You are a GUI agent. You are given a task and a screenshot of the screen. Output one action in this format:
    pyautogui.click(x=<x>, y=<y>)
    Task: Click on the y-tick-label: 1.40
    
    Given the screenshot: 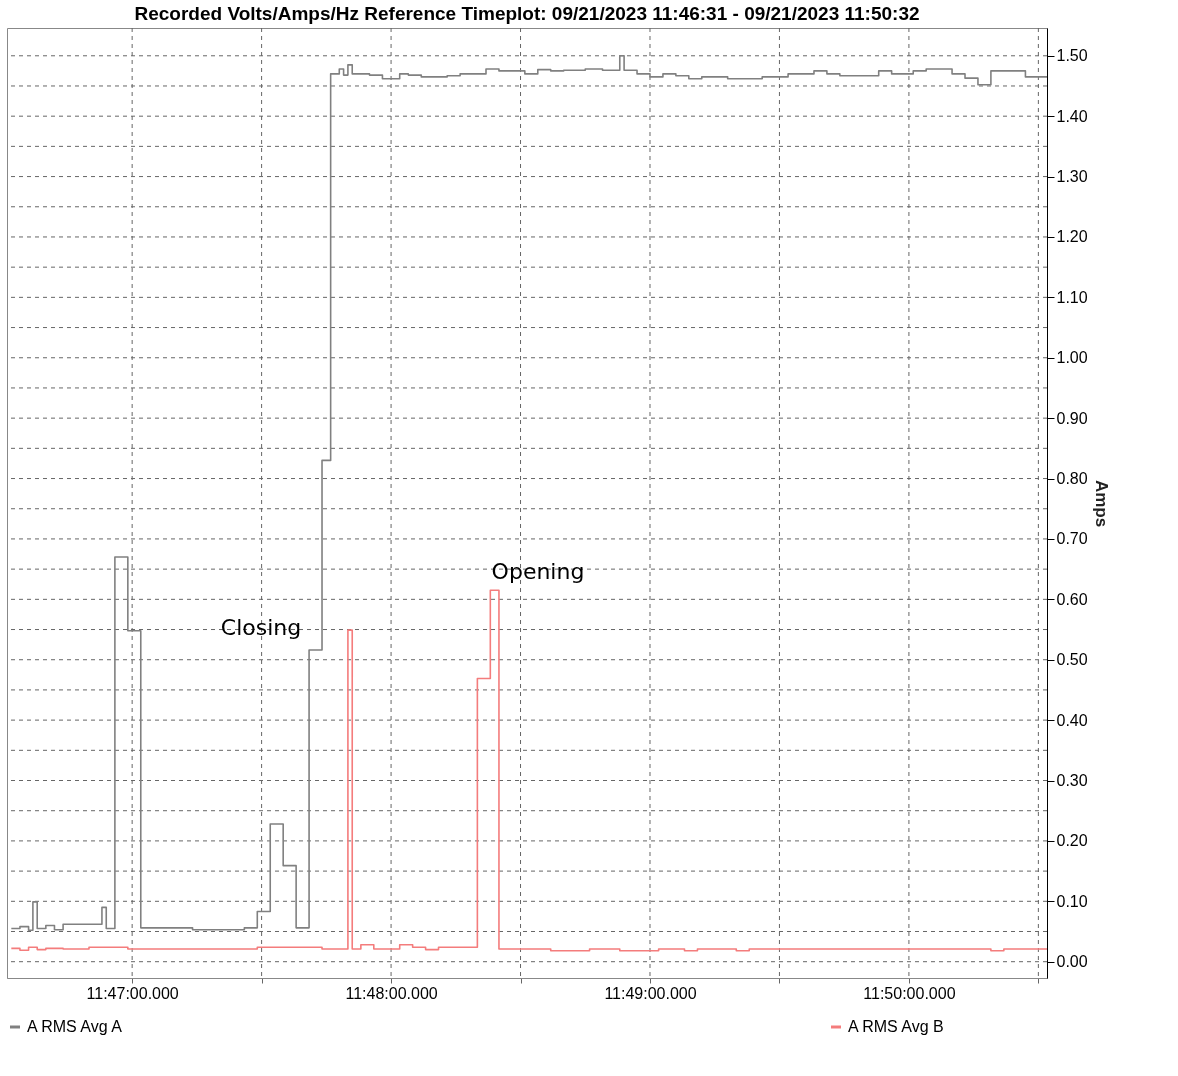 What is the action you would take?
    pyautogui.click(x=1072, y=116)
    